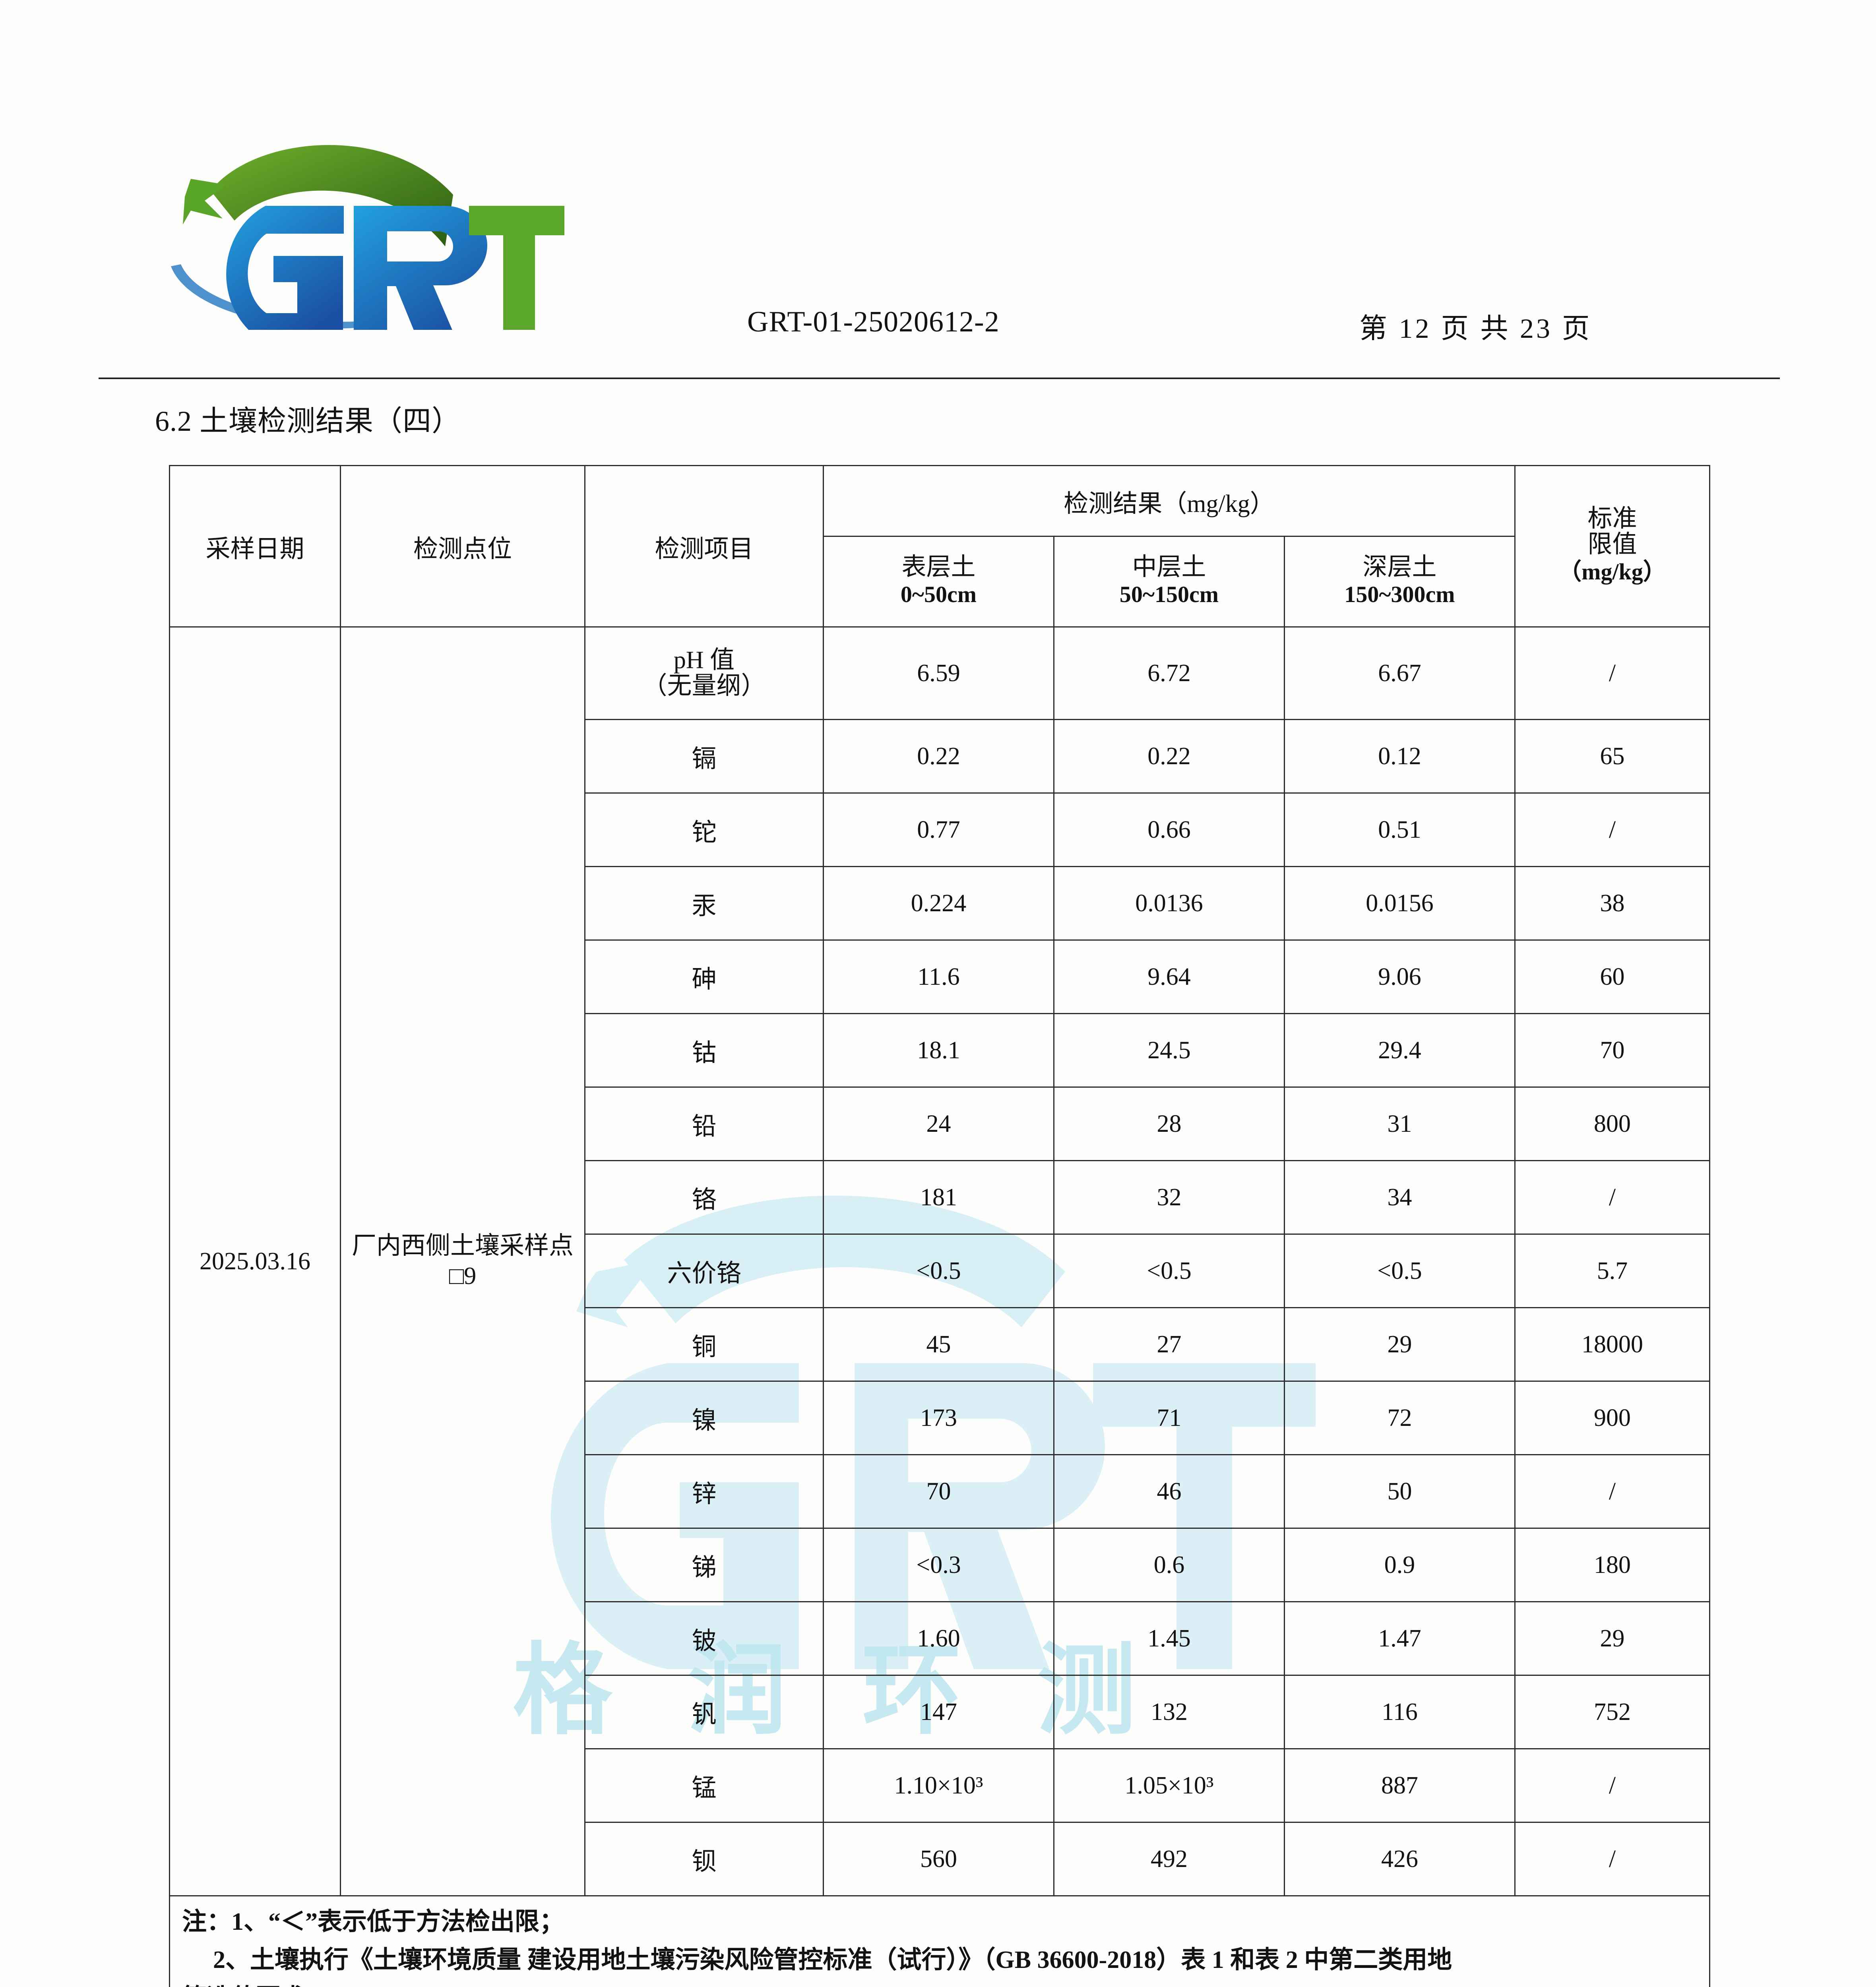 The width and height of the screenshot is (1876, 1987). I want to click on cell-middle: 0.66, so click(1169, 829).